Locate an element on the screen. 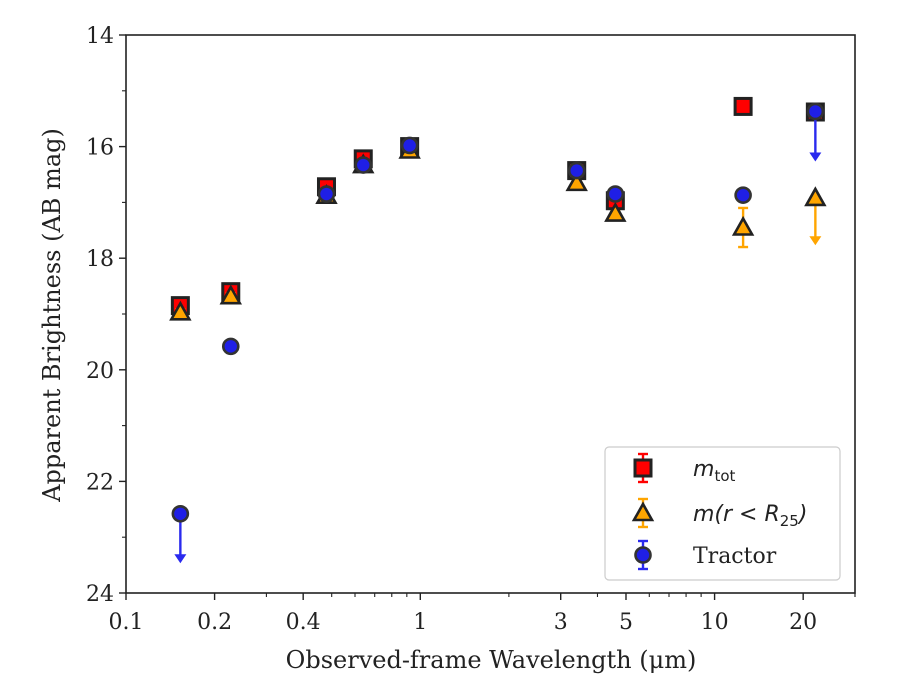 This screenshot has width=900, height=700. x-tick-label: 0.2 is located at coordinates (214, 622).